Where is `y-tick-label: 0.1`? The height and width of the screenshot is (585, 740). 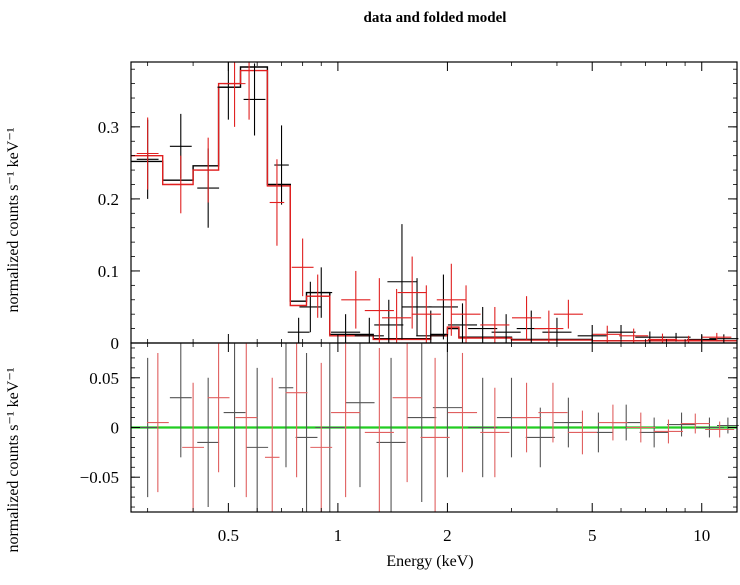
y-tick-label: 0.1 is located at coordinates (108, 271).